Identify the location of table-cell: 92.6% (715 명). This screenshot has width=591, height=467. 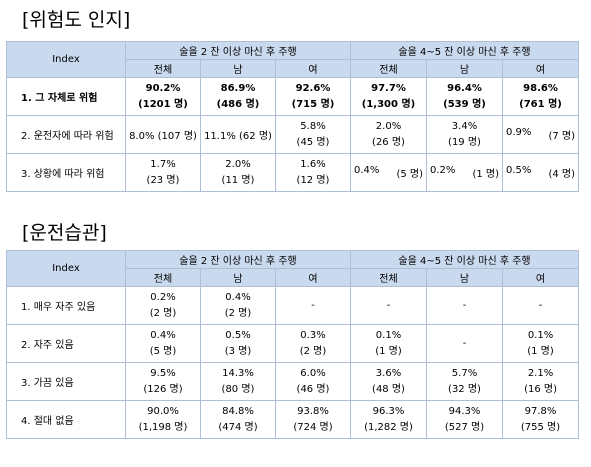
(313, 96).